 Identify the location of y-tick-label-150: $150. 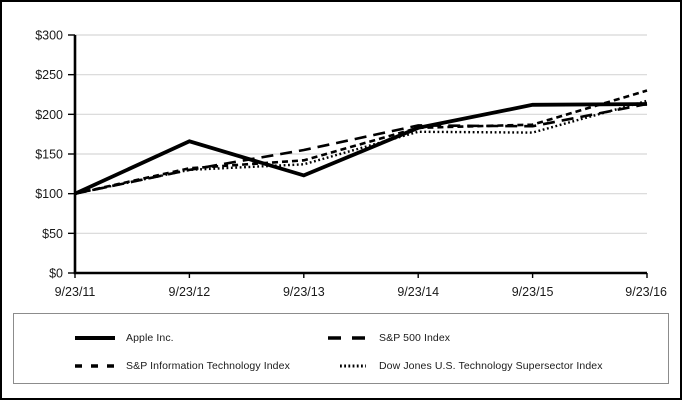
(49, 155).